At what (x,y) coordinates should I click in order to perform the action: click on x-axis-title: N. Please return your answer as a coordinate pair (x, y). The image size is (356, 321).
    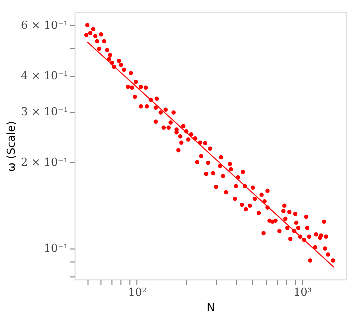
    Looking at the image, I should click on (211, 307).